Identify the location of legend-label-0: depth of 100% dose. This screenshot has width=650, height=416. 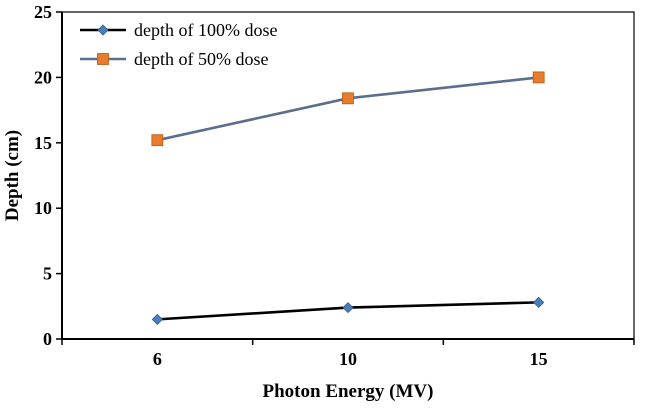
(205, 30).